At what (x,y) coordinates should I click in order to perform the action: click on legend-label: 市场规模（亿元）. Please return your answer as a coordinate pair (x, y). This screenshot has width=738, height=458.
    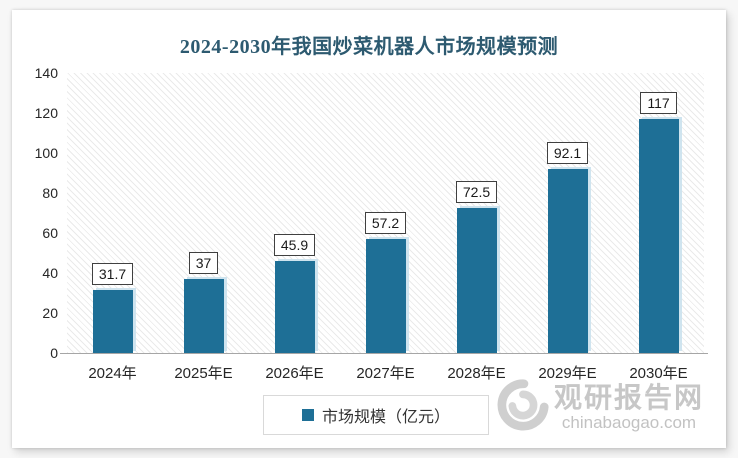
    Looking at the image, I should click on (385, 417).